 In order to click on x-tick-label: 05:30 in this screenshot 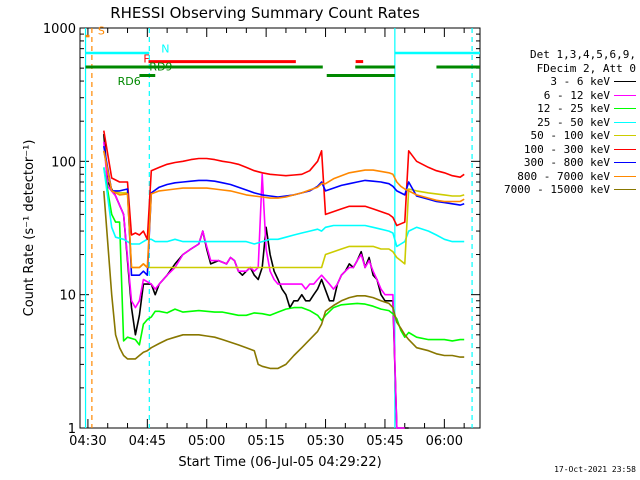, I will do `click(325, 441)`.